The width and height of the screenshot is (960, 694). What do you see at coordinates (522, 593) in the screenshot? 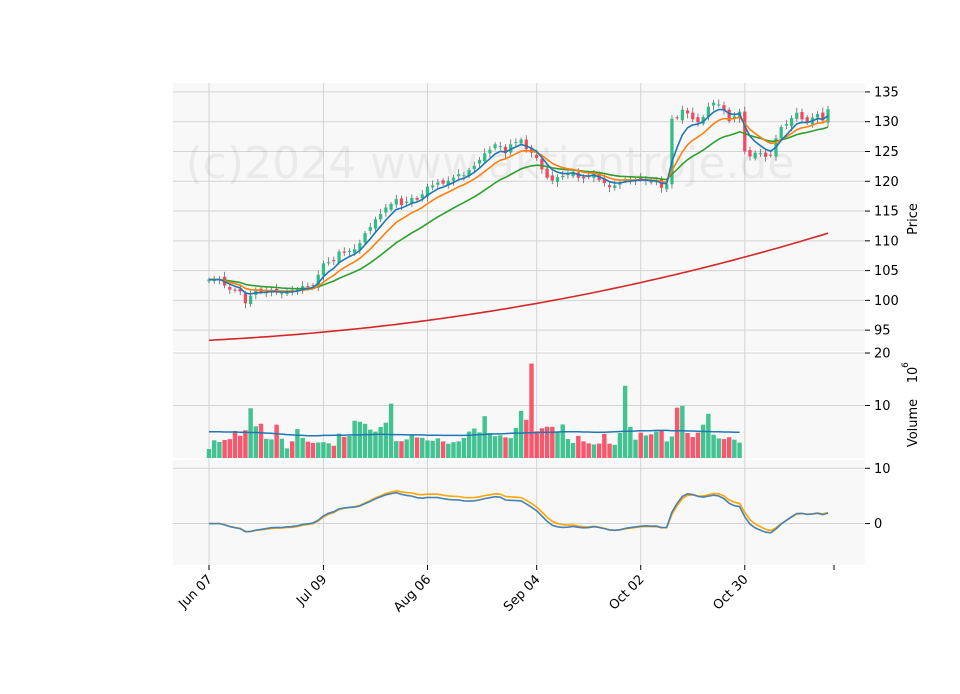
I see `x-tick-label: Sep 04` at bounding box center [522, 593].